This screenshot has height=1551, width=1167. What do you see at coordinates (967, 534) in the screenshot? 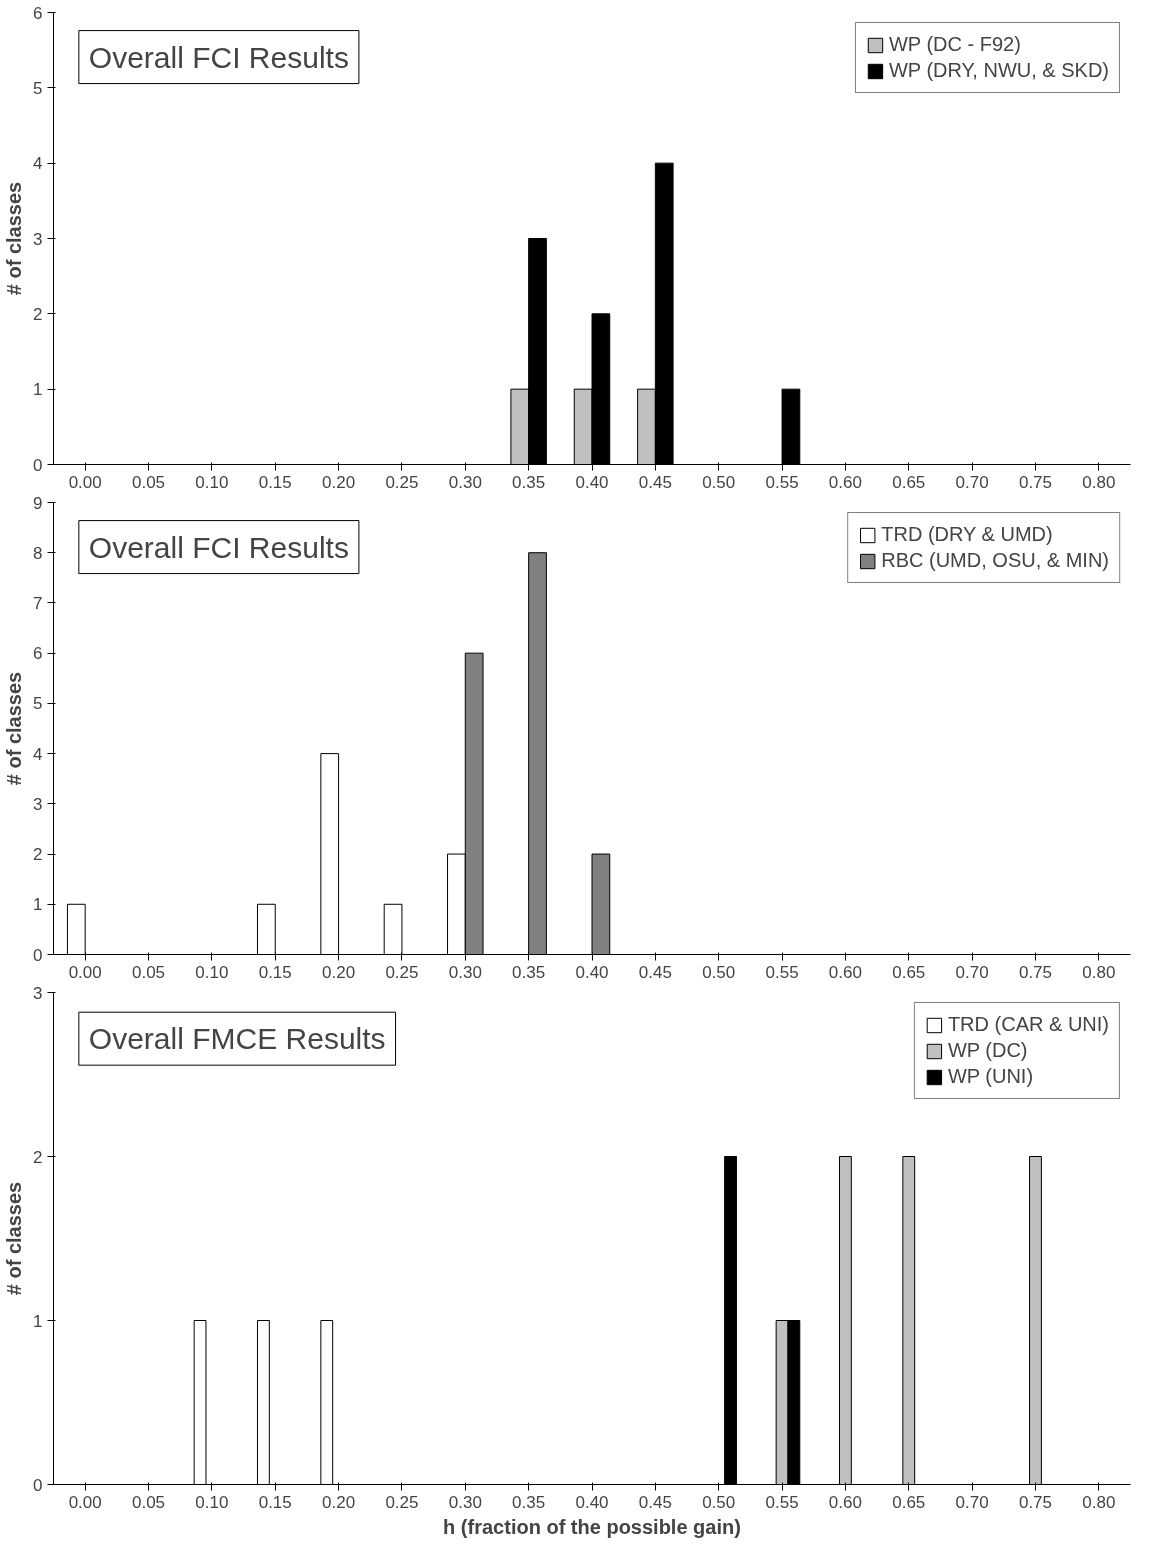
I see `legend-label: TRD (DRY & UMD)` at bounding box center [967, 534].